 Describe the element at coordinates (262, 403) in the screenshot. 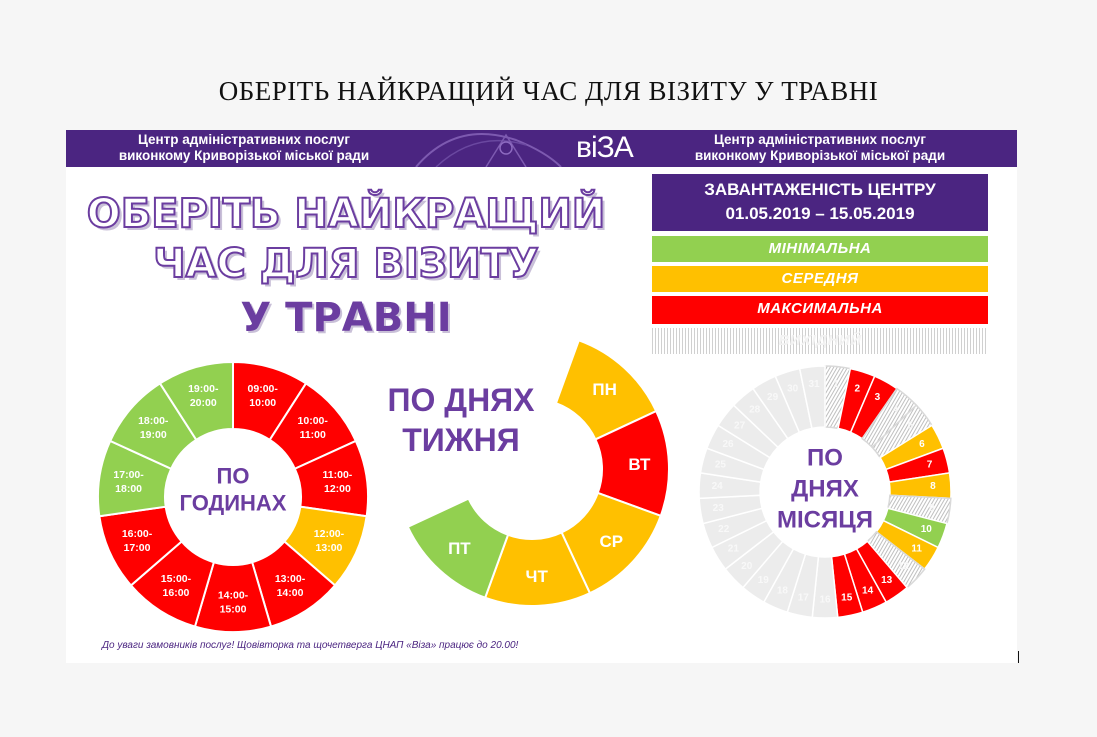

I see `hour-label: 10:00` at that location.